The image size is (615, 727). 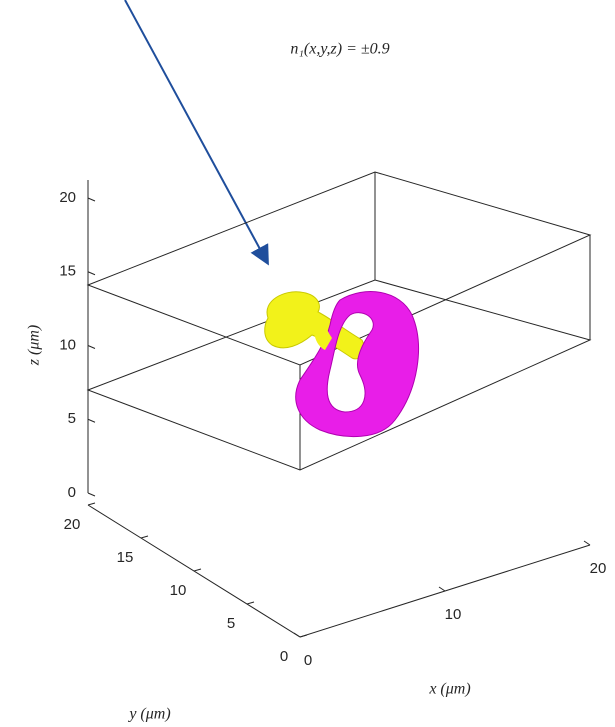 I want to click on x-axis-label: x (μm), so click(x=449, y=689).